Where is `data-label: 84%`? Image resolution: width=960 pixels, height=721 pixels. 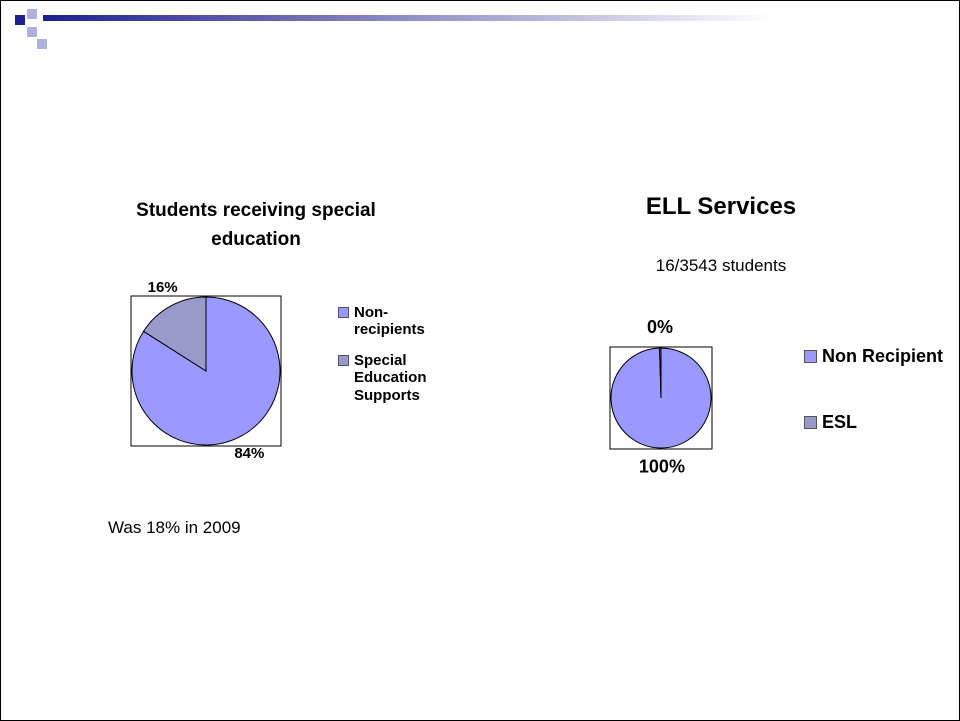 data-label: 84% is located at coordinates (249, 453).